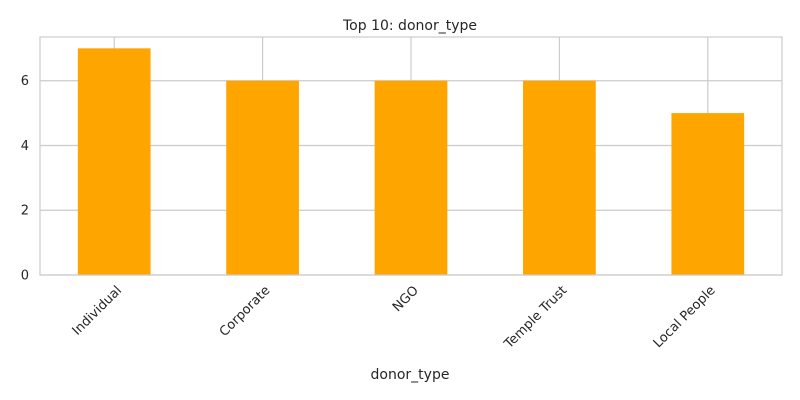 This screenshot has width=800, height=400. What do you see at coordinates (535, 317) in the screenshot?
I see `x-tick-label: Temple Trust` at bounding box center [535, 317].